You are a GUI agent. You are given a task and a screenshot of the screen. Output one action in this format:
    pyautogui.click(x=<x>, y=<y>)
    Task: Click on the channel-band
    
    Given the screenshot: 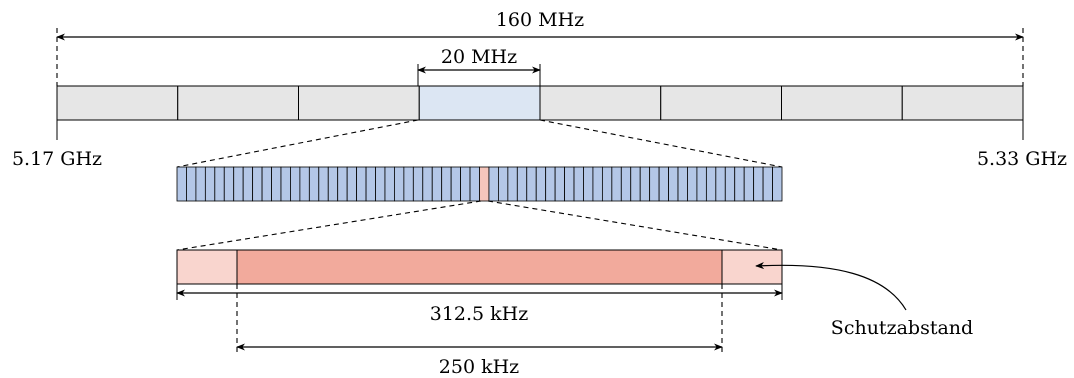 What is the action you would take?
    pyautogui.click(x=540, y=103)
    